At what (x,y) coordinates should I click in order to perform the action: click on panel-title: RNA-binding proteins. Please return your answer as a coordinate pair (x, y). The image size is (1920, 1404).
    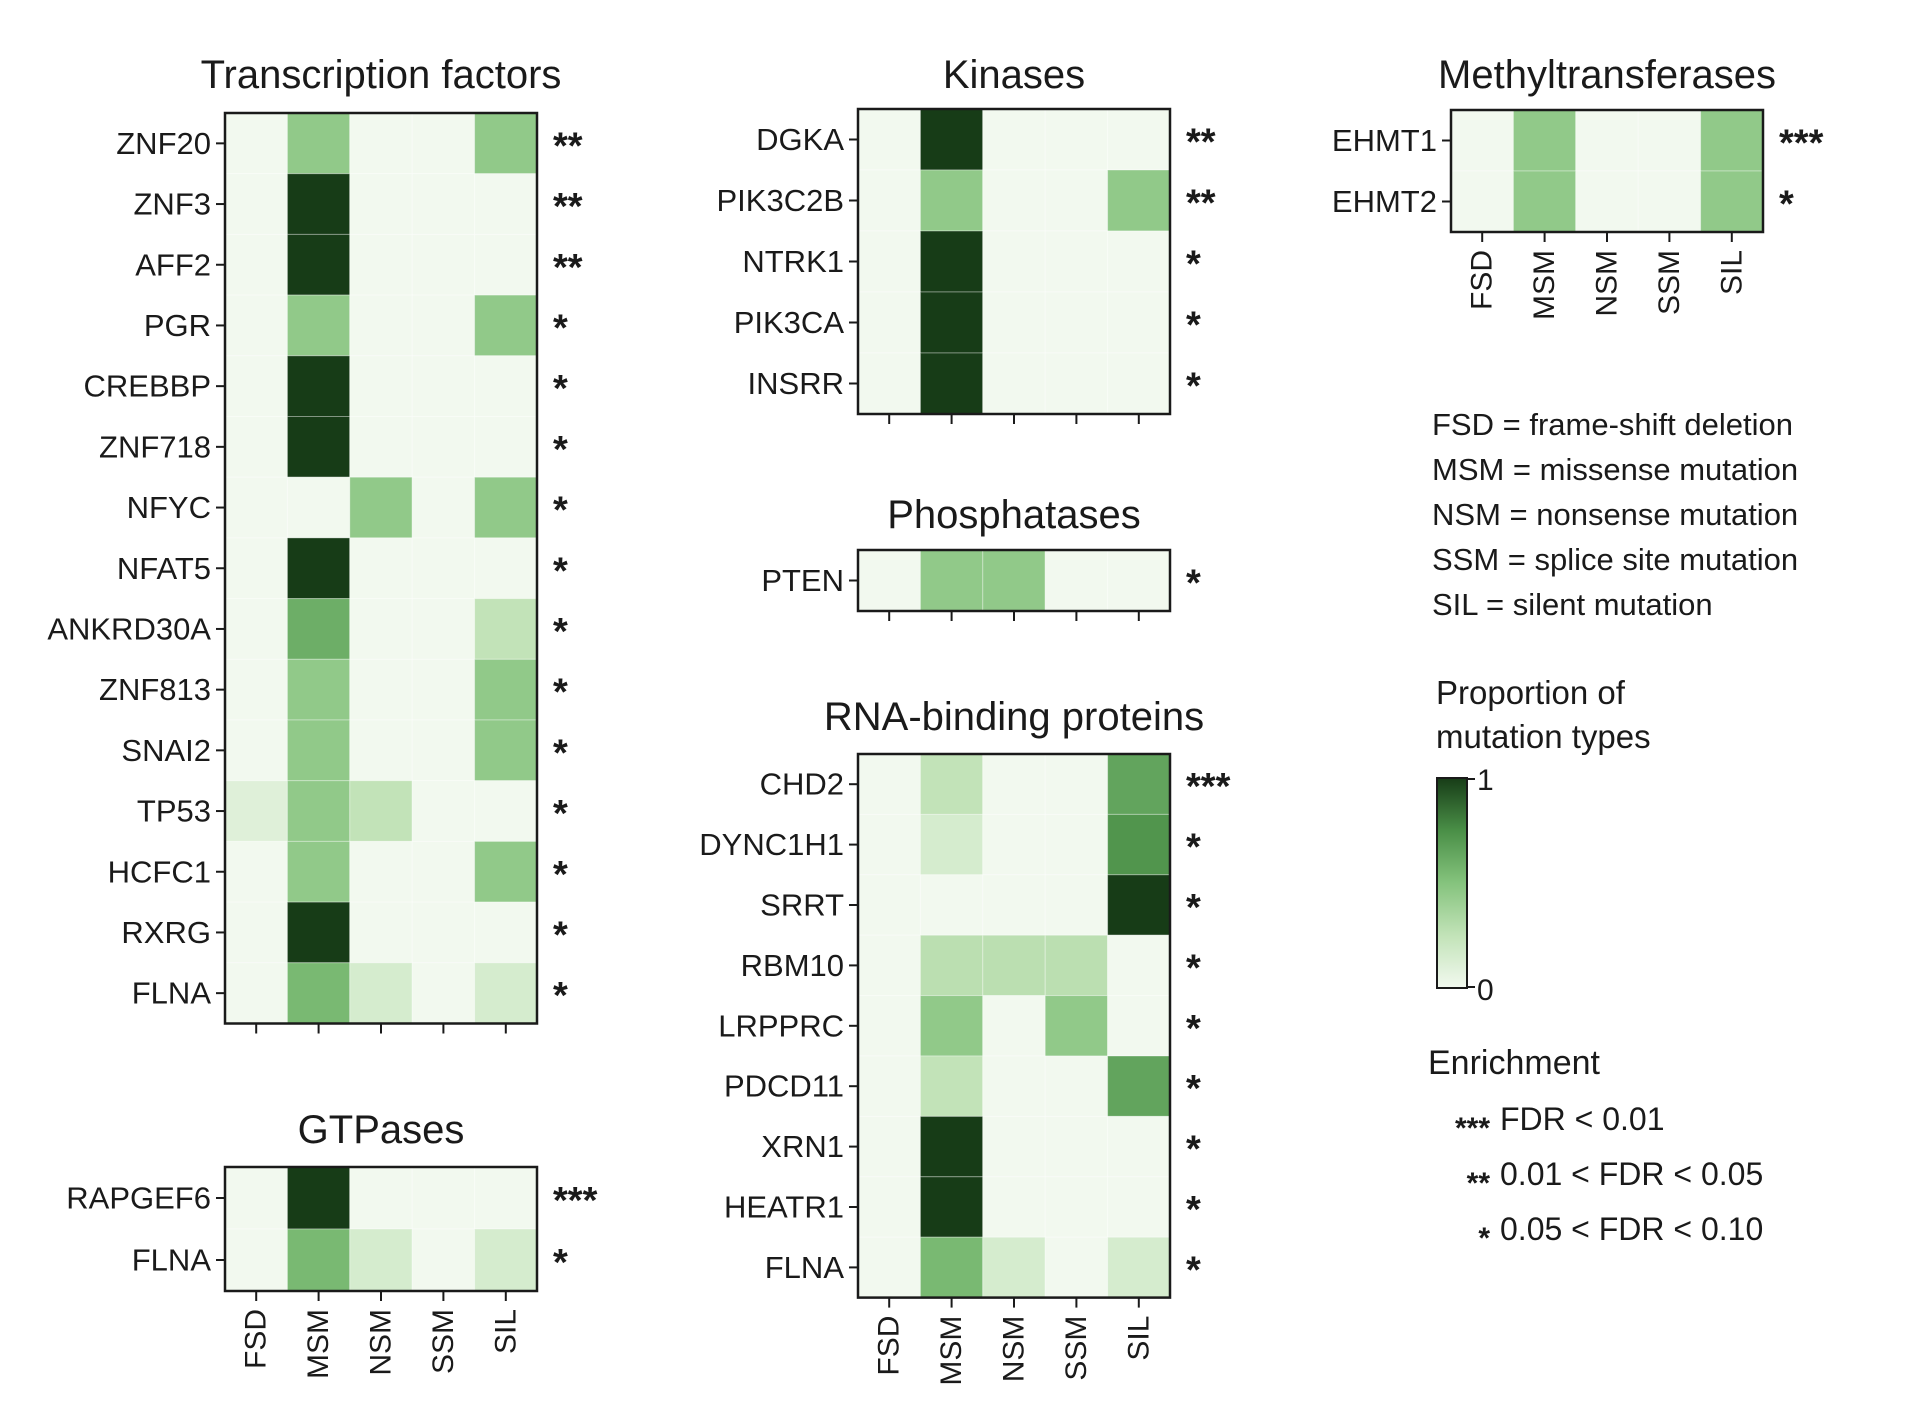
    Looking at the image, I should click on (1014, 717).